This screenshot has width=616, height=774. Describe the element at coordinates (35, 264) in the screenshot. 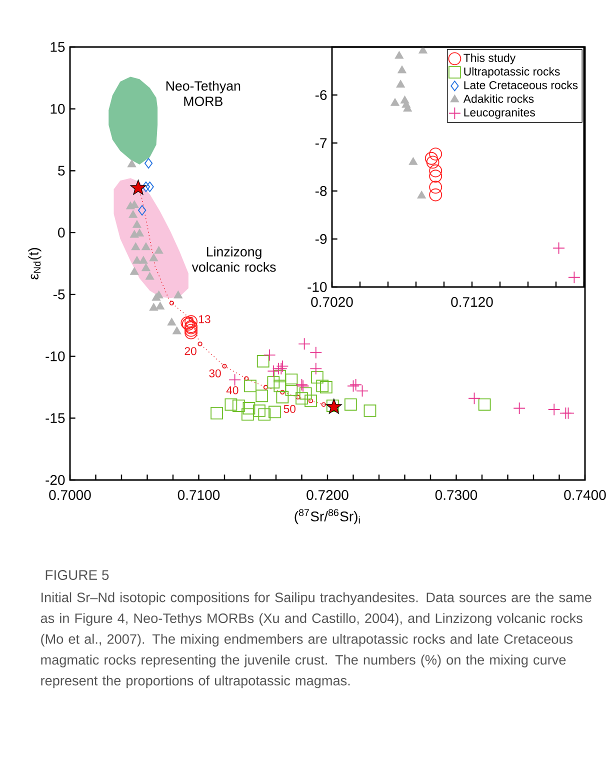

I see `y-axis-title: ε$_{Nd}$(t)` at that location.